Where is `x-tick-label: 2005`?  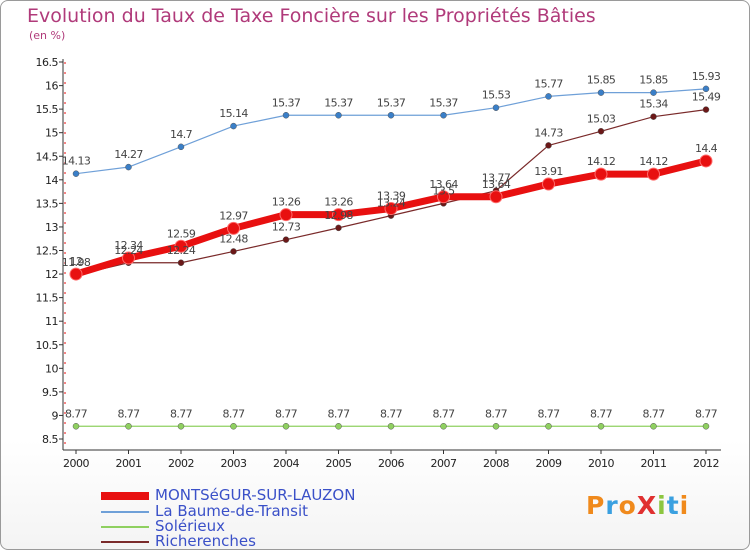
x-tick-label: 2005 is located at coordinates (339, 463).